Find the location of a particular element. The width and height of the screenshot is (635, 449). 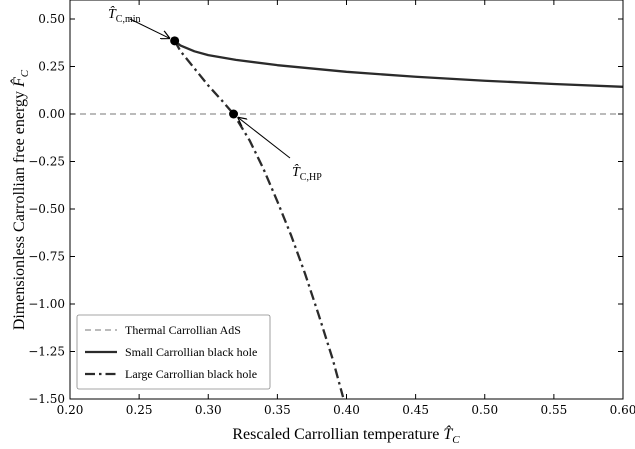

x-axis-label: Rescaled Carrollian temperature T̂C is located at coordinates (346, 435).